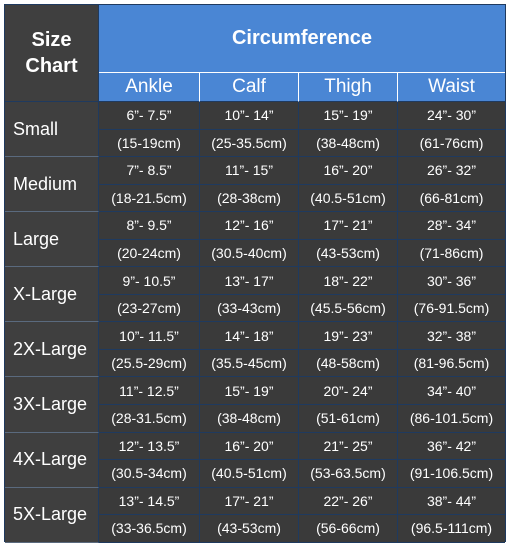  Describe the element at coordinates (249, 529) in the screenshot. I see `calf-cm-range: (43-53cm)` at that location.